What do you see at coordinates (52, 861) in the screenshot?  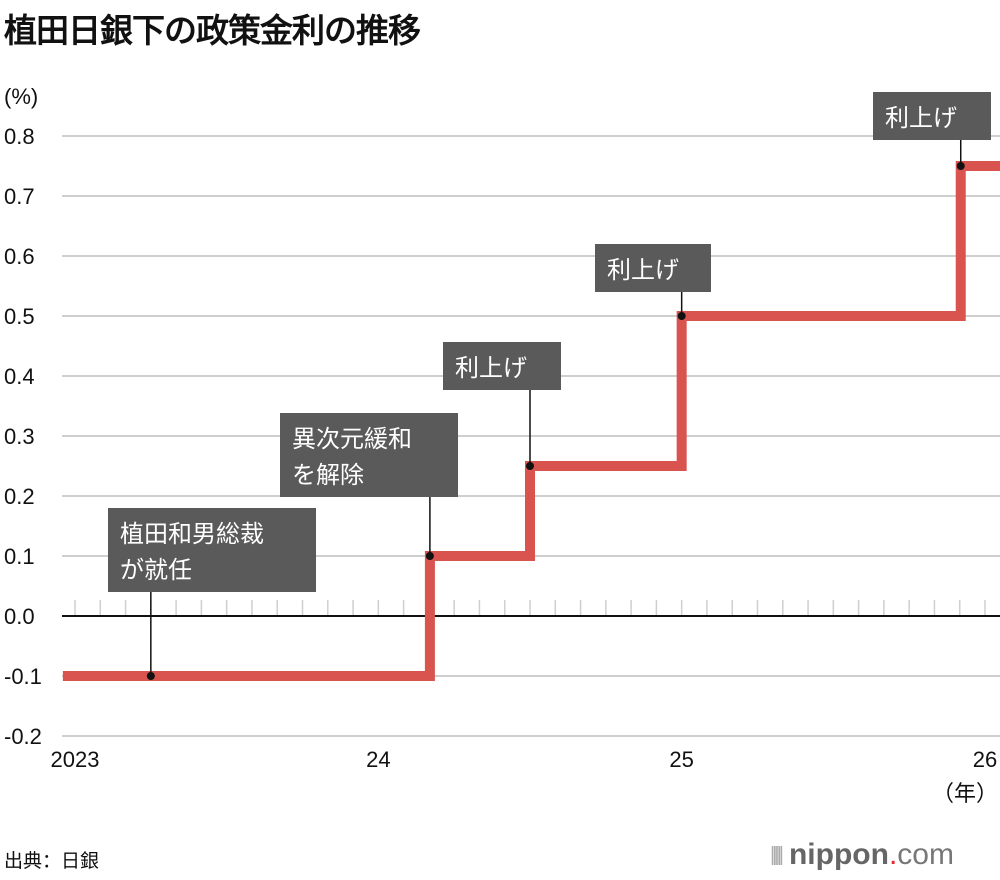 I see `source-note: 出典：日銀` at bounding box center [52, 861].